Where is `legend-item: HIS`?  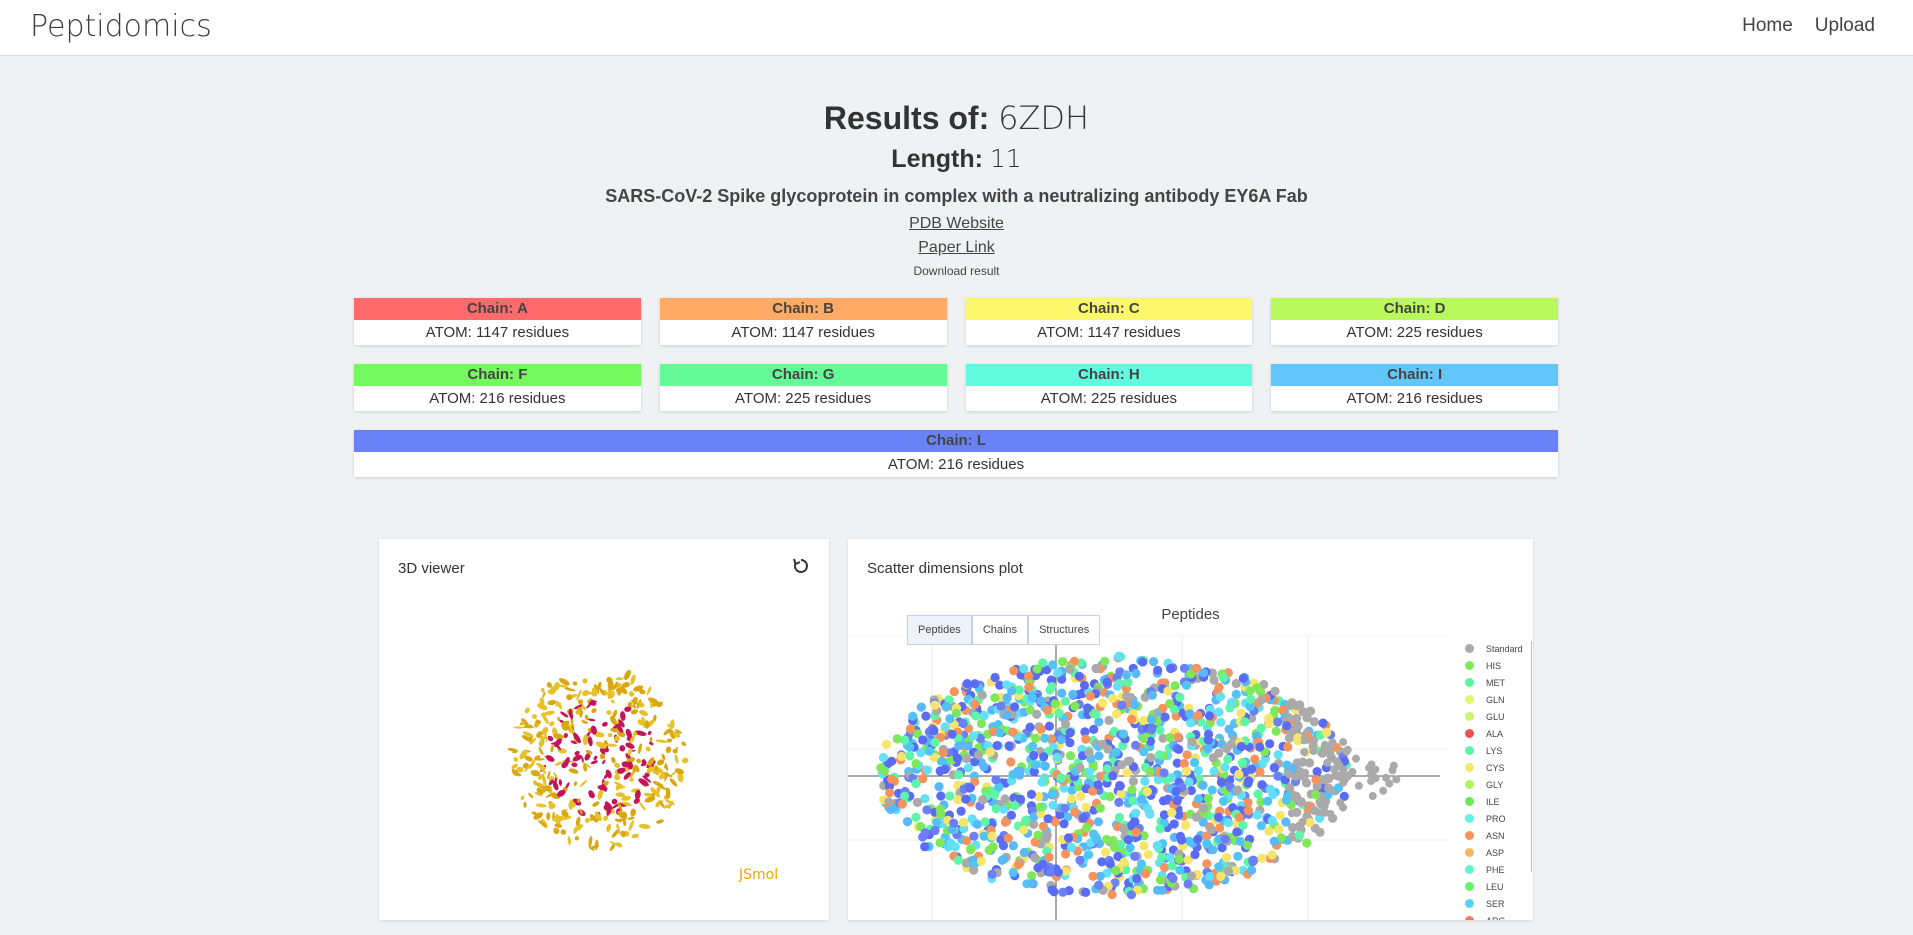
legend-item: HIS is located at coordinates (1494, 665).